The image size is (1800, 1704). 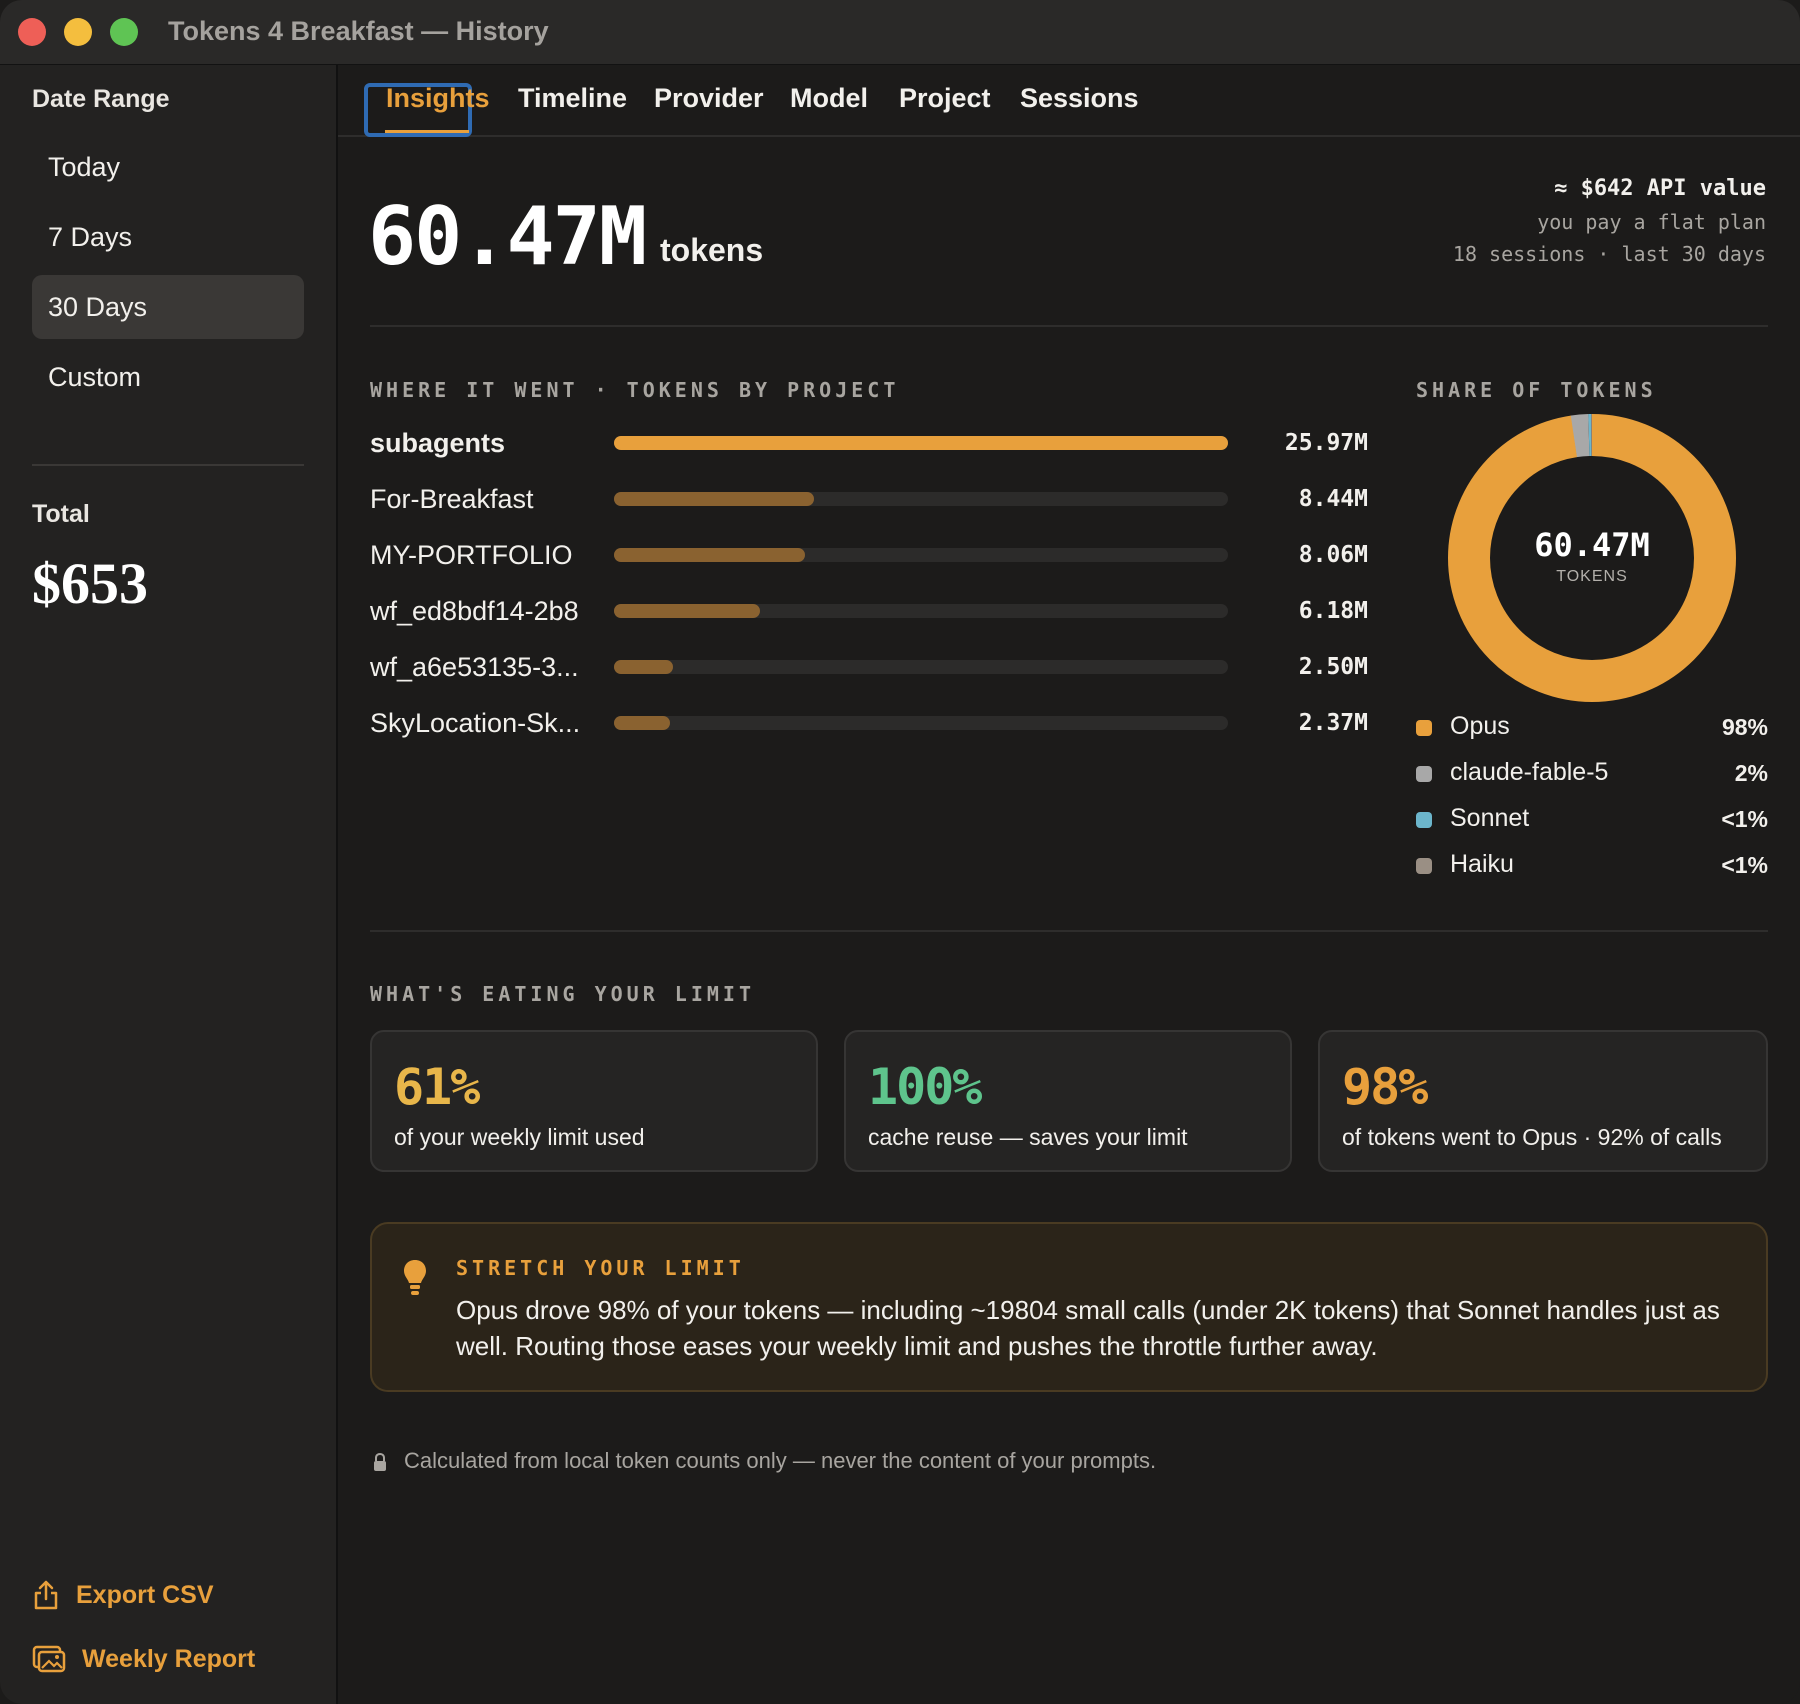 What do you see at coordinates (1480, 726) in the screenshot?
I see `legend-label: Opus` at bounding box center [1480, 726].